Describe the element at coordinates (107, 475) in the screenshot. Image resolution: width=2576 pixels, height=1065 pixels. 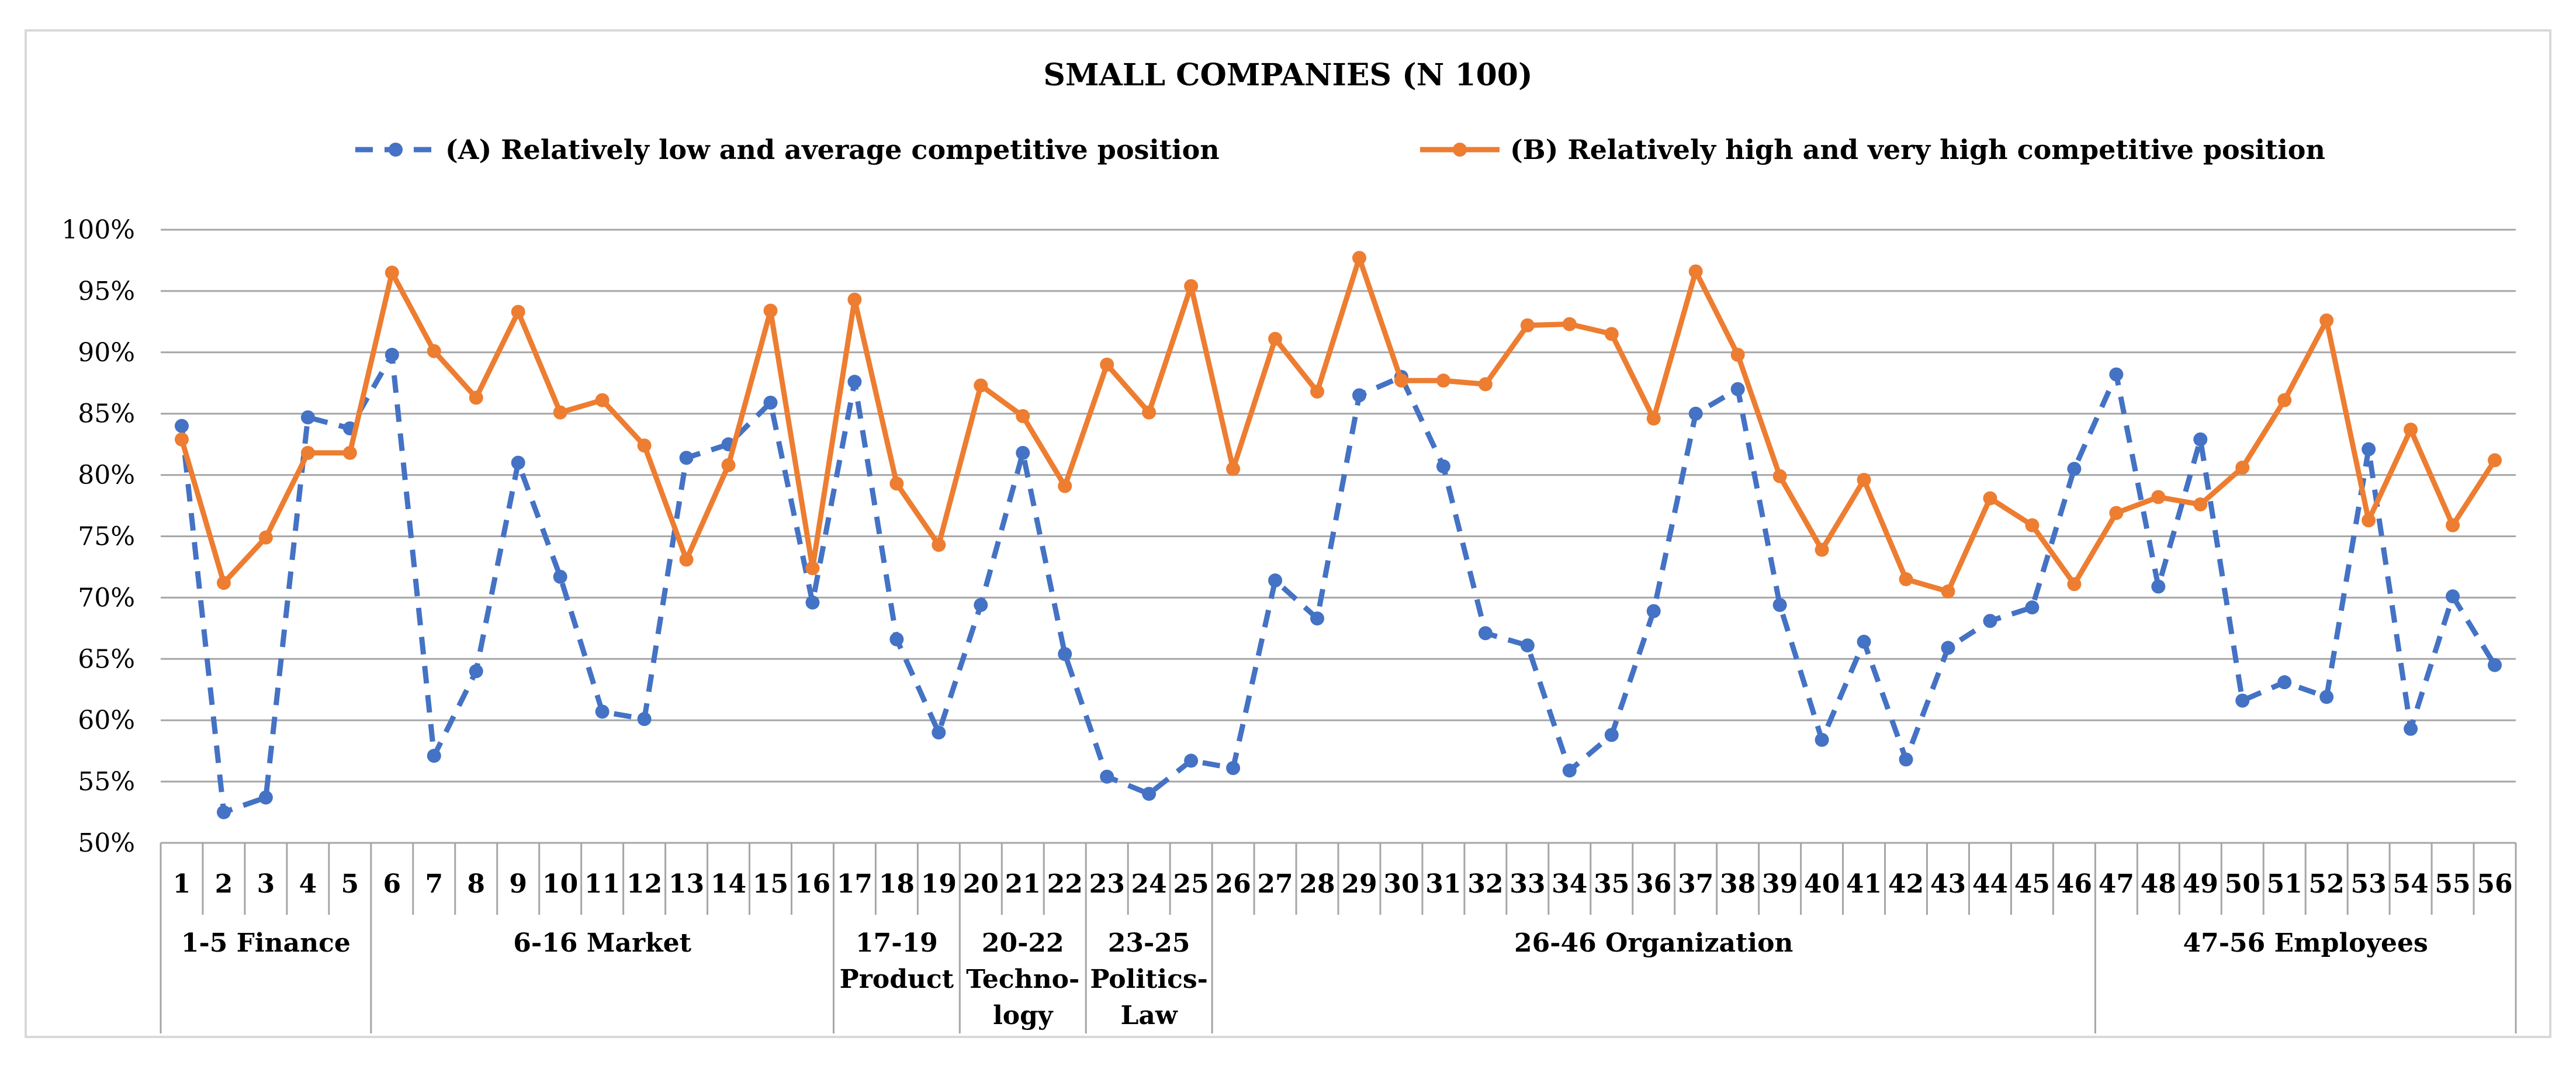
I see `y-tick-label: 80%` at that location.